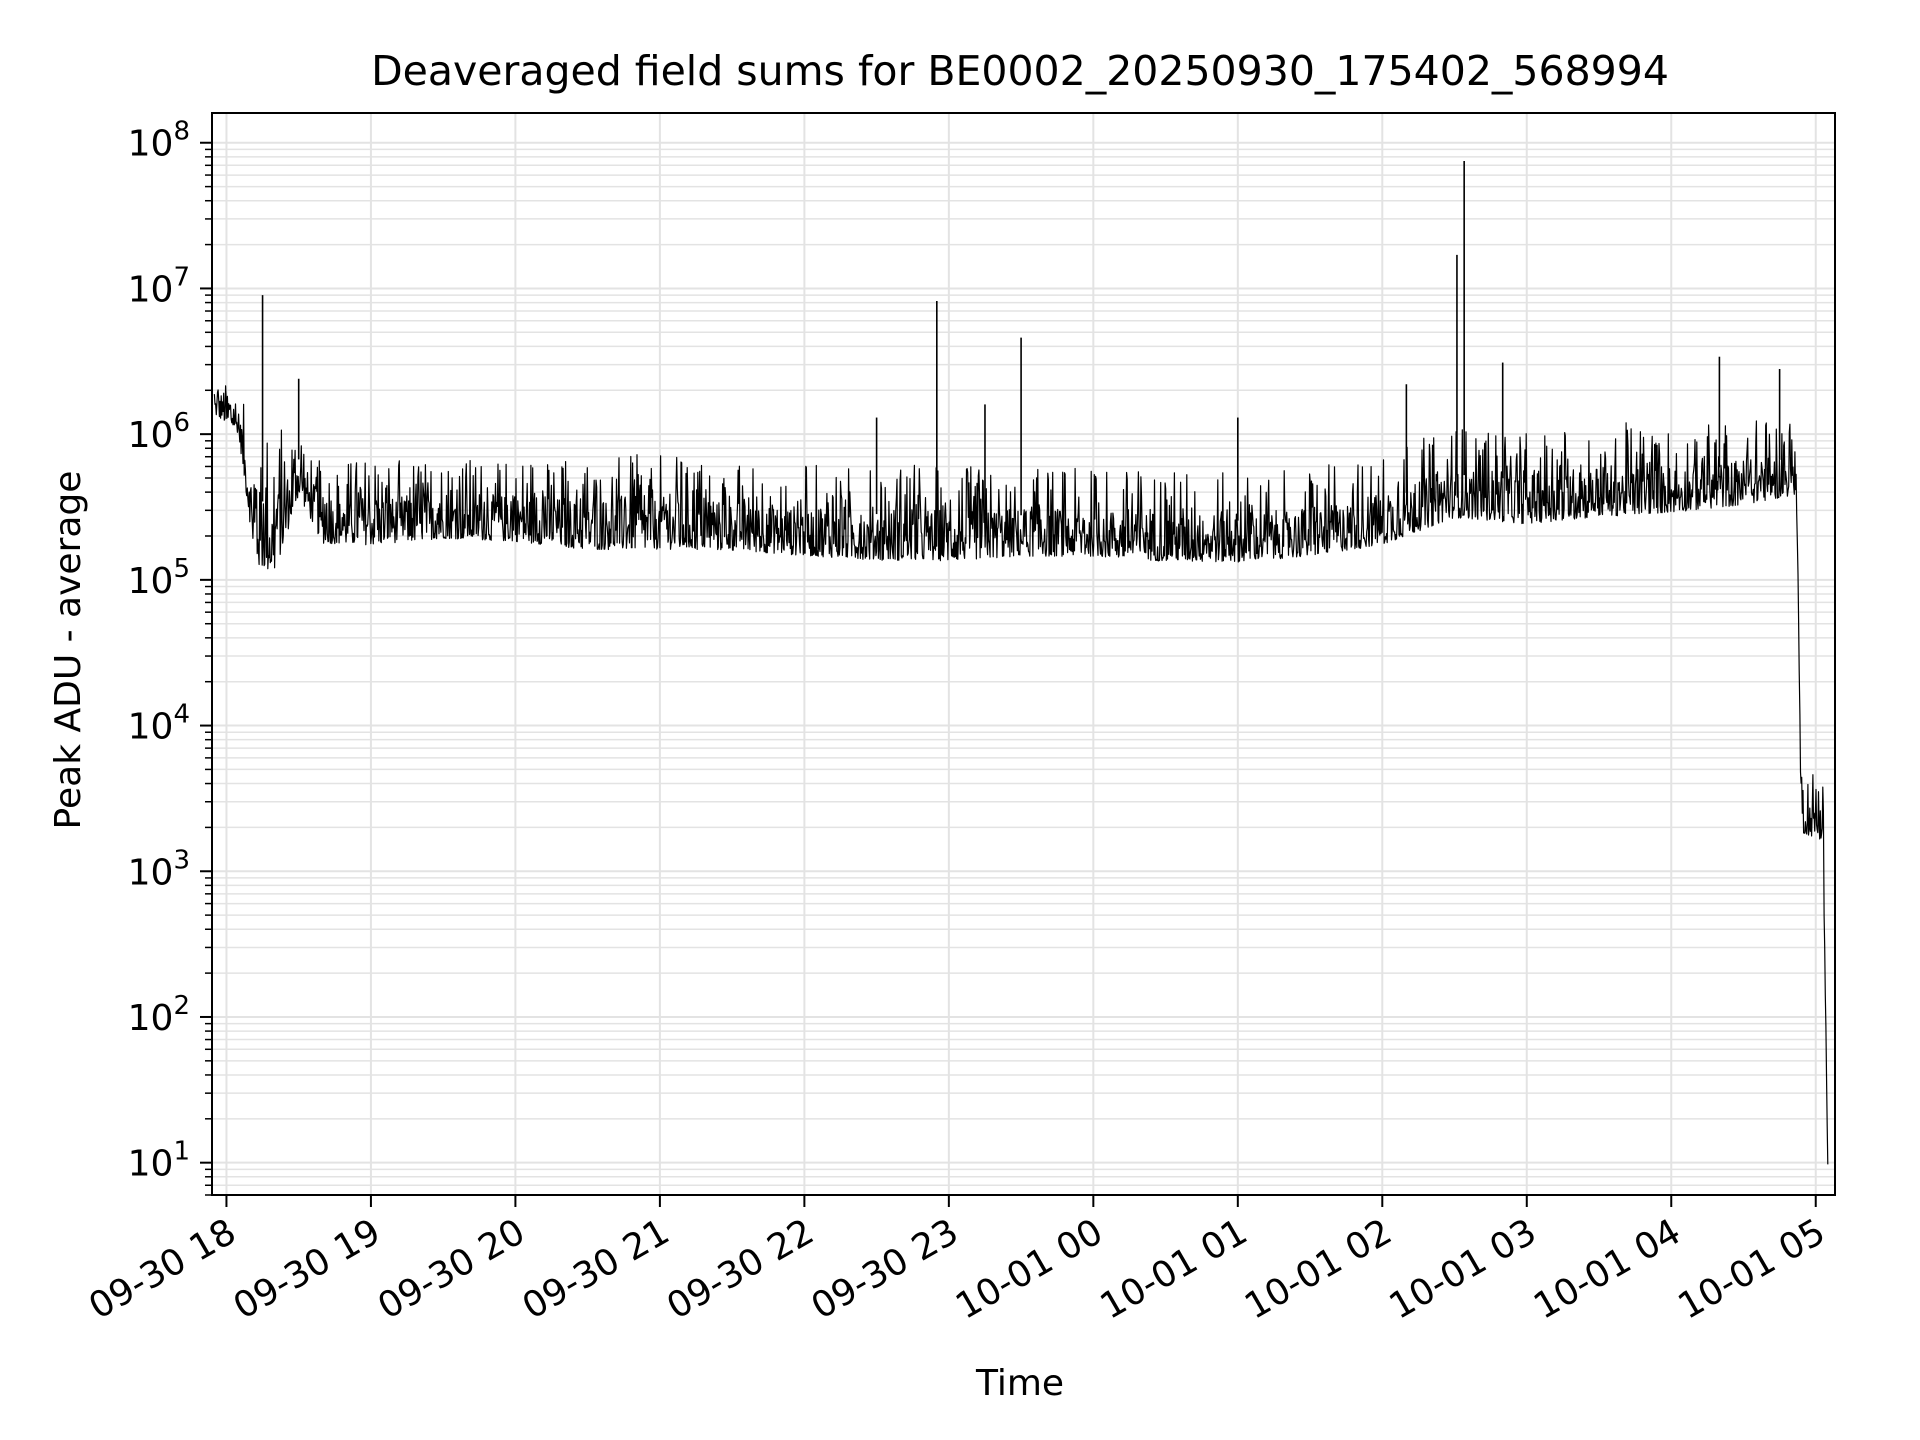 The image size is (1920, 1440). Describe the element at coordinates (159, 432) in the screenshot. I see `y-tick-label: 10⁶` at that location.